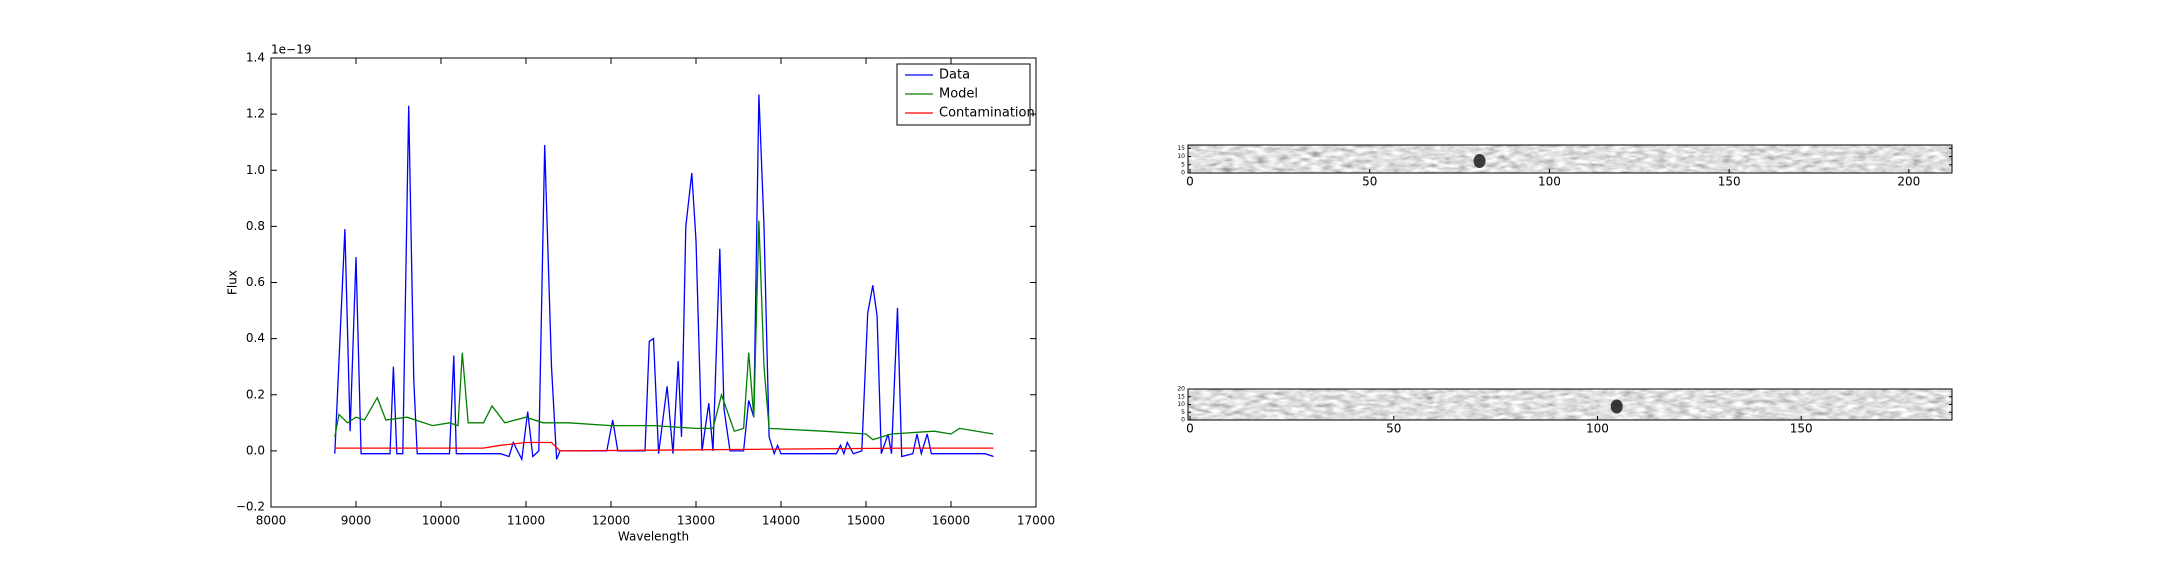 Image resolution: width=2160 pixels, height=576 pixels. What do you see at coordinates (1036, 521) in the screenshot?
I see `x-tick-label: 17000` at bounding box center [1036, 521].